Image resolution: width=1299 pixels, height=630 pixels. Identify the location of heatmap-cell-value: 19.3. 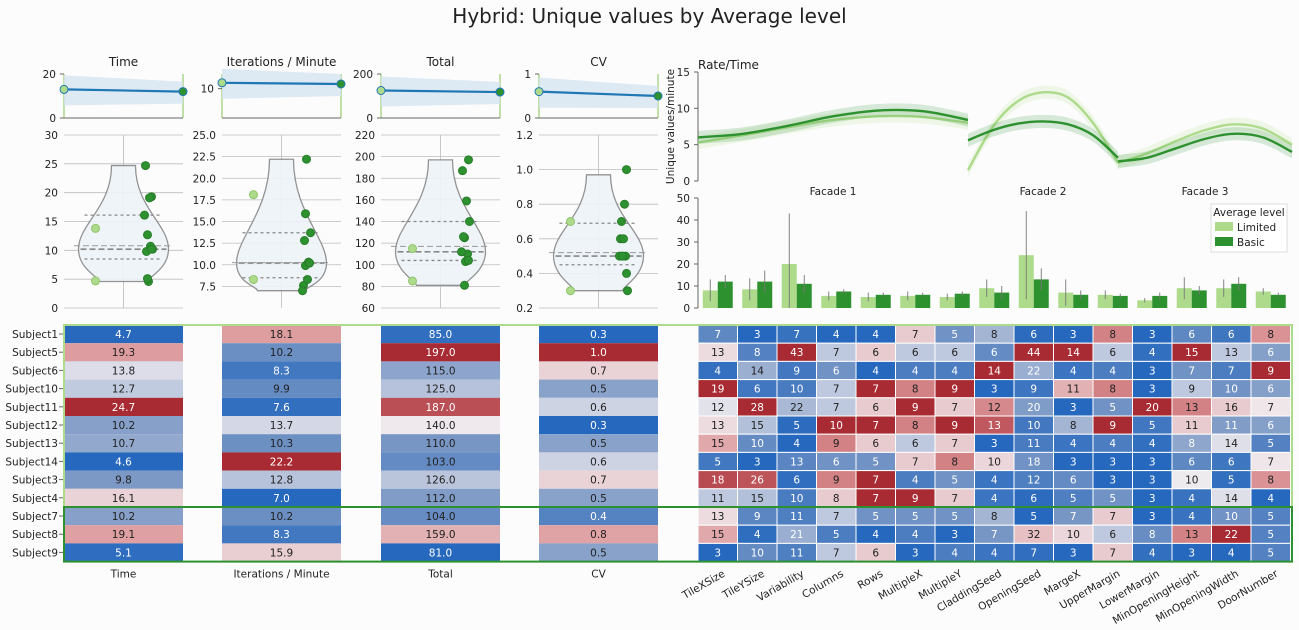
(123, 353).